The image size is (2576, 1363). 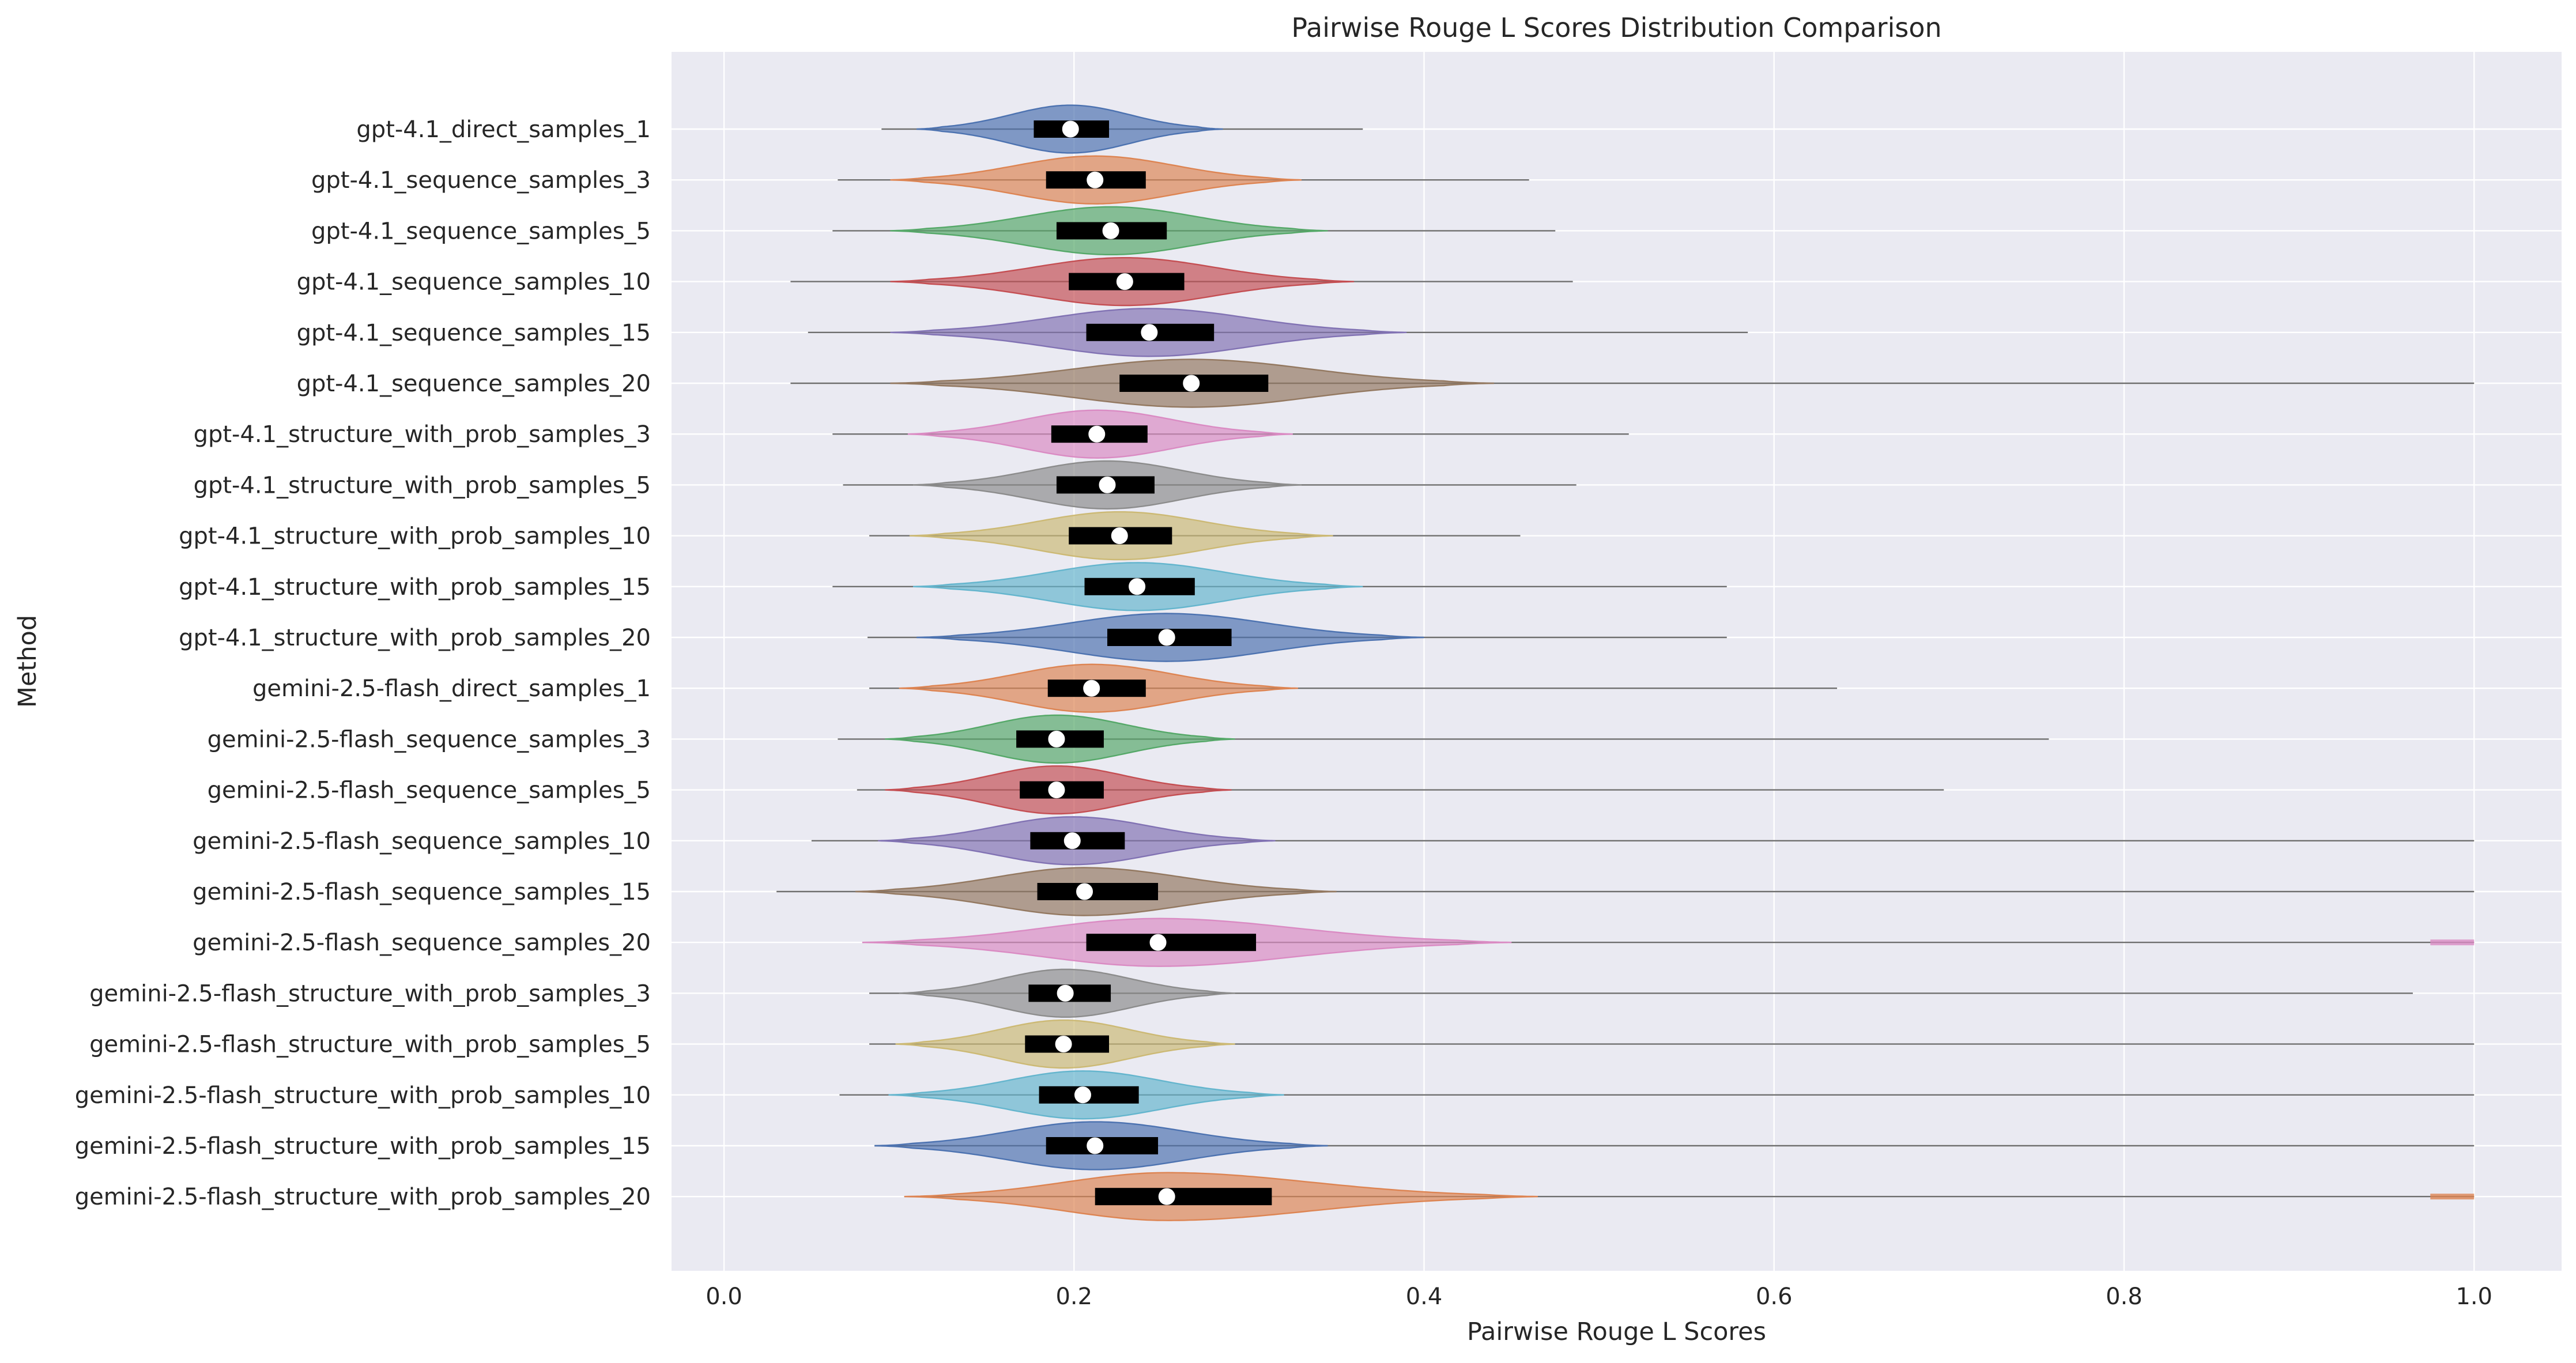 What do you see at coordinates (1424, 1296) in the screenshot?
I see `x-tick-label: 0.4` at bounding box center [1424, 1296].